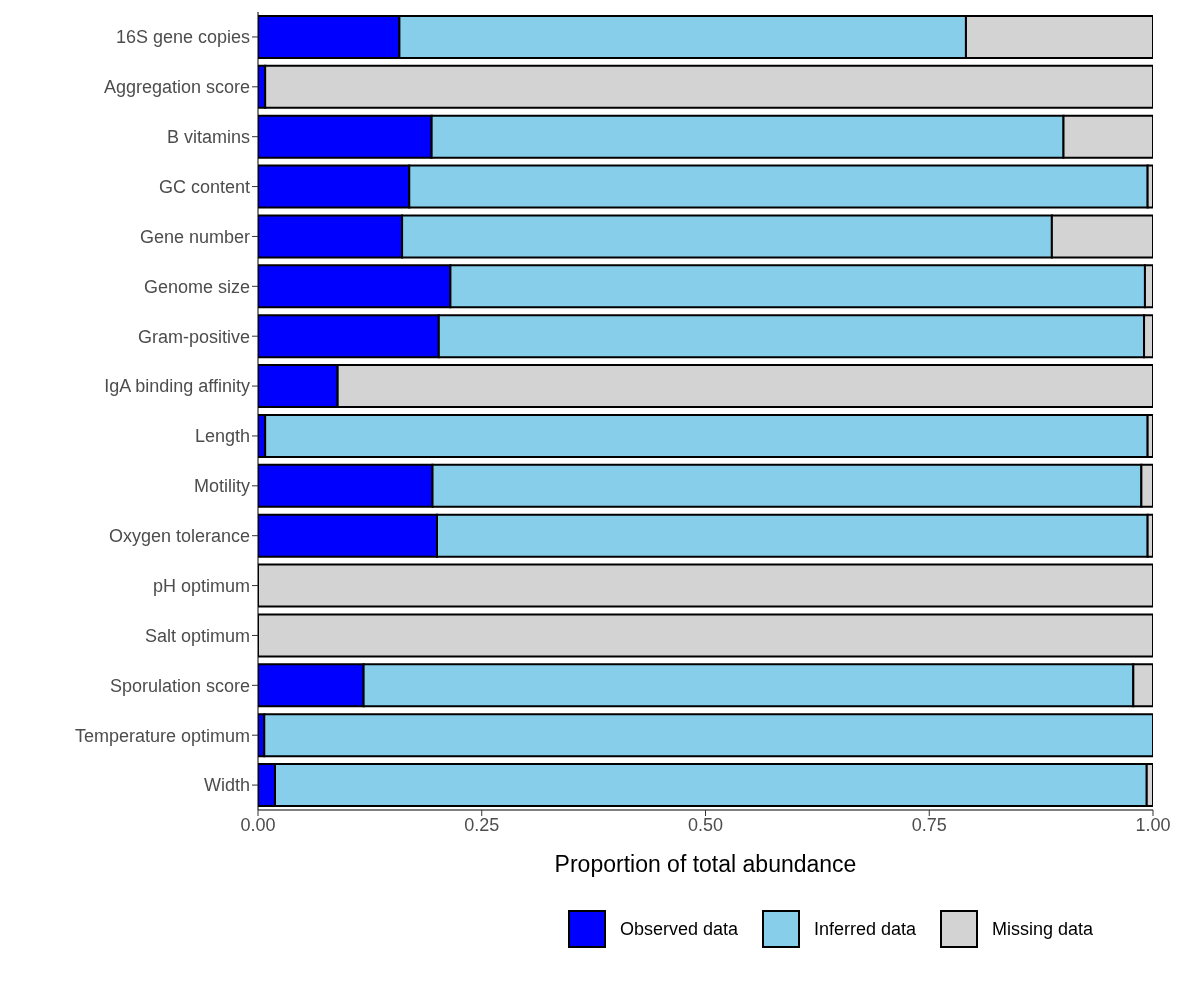 The height and width of the screenshot is (982, 1194). I want to click on y-tick-label: Aggregation score, so click(176, 87).